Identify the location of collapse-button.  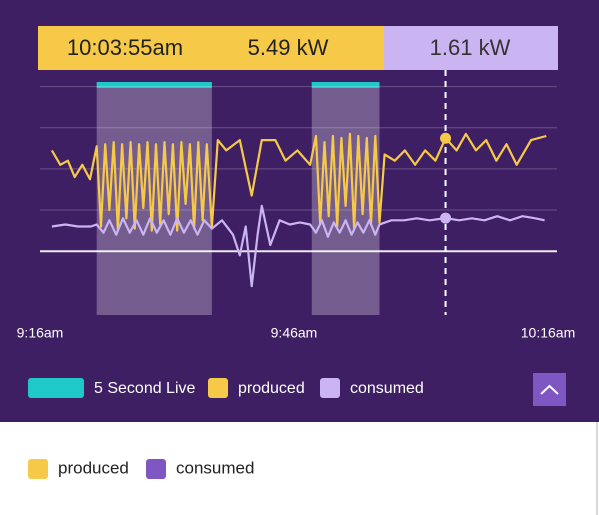
(549, 389).